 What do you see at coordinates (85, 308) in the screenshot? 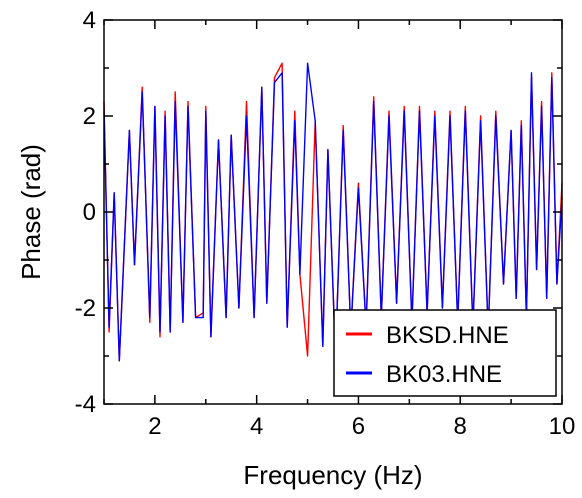
I see `y-tick-label: -2` at bounding box center [85, 308].